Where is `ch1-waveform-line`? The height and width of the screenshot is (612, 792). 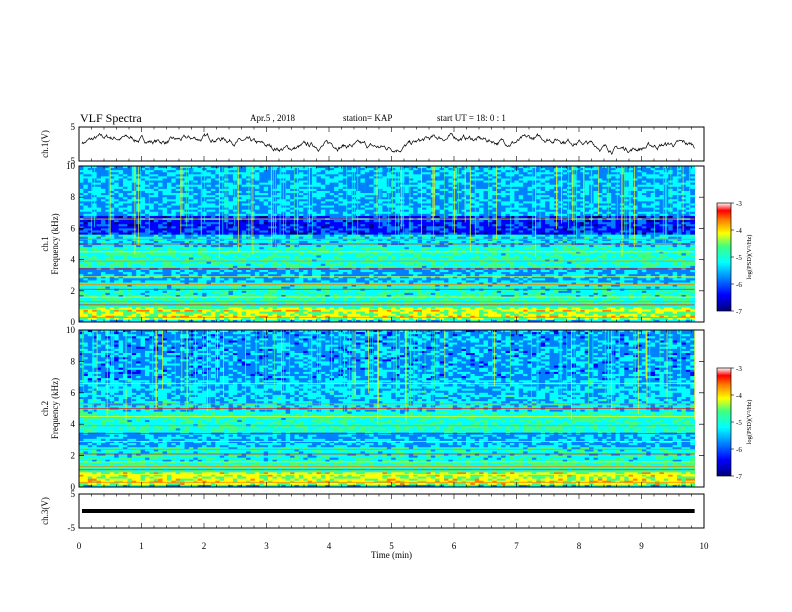
ch1-waveform-line is located at coordinates (388, 143).